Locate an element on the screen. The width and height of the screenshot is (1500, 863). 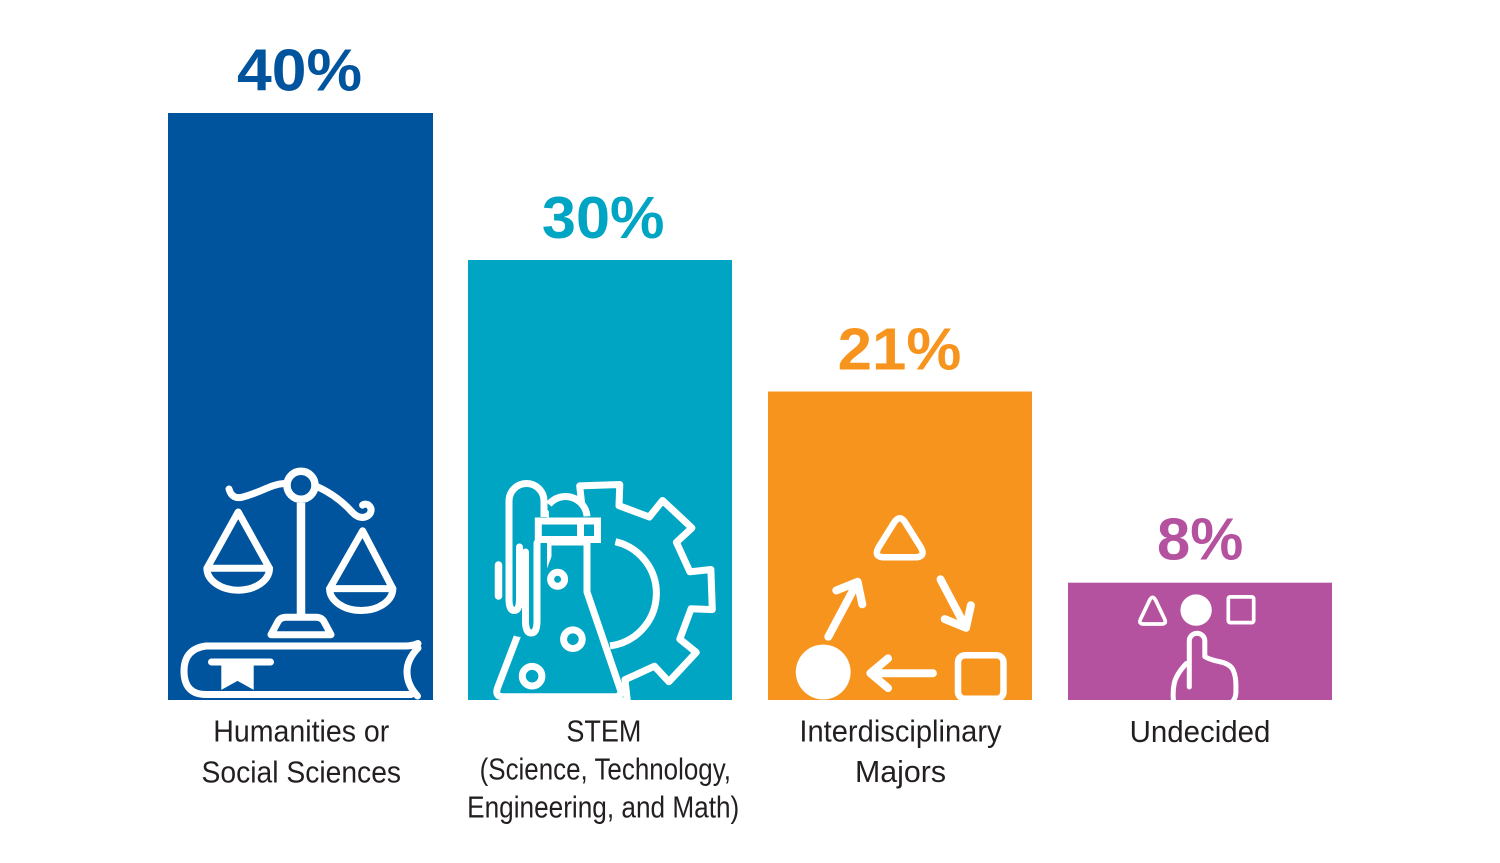
svg-text: (Science, Technology, is located at coordinates (605, 769).